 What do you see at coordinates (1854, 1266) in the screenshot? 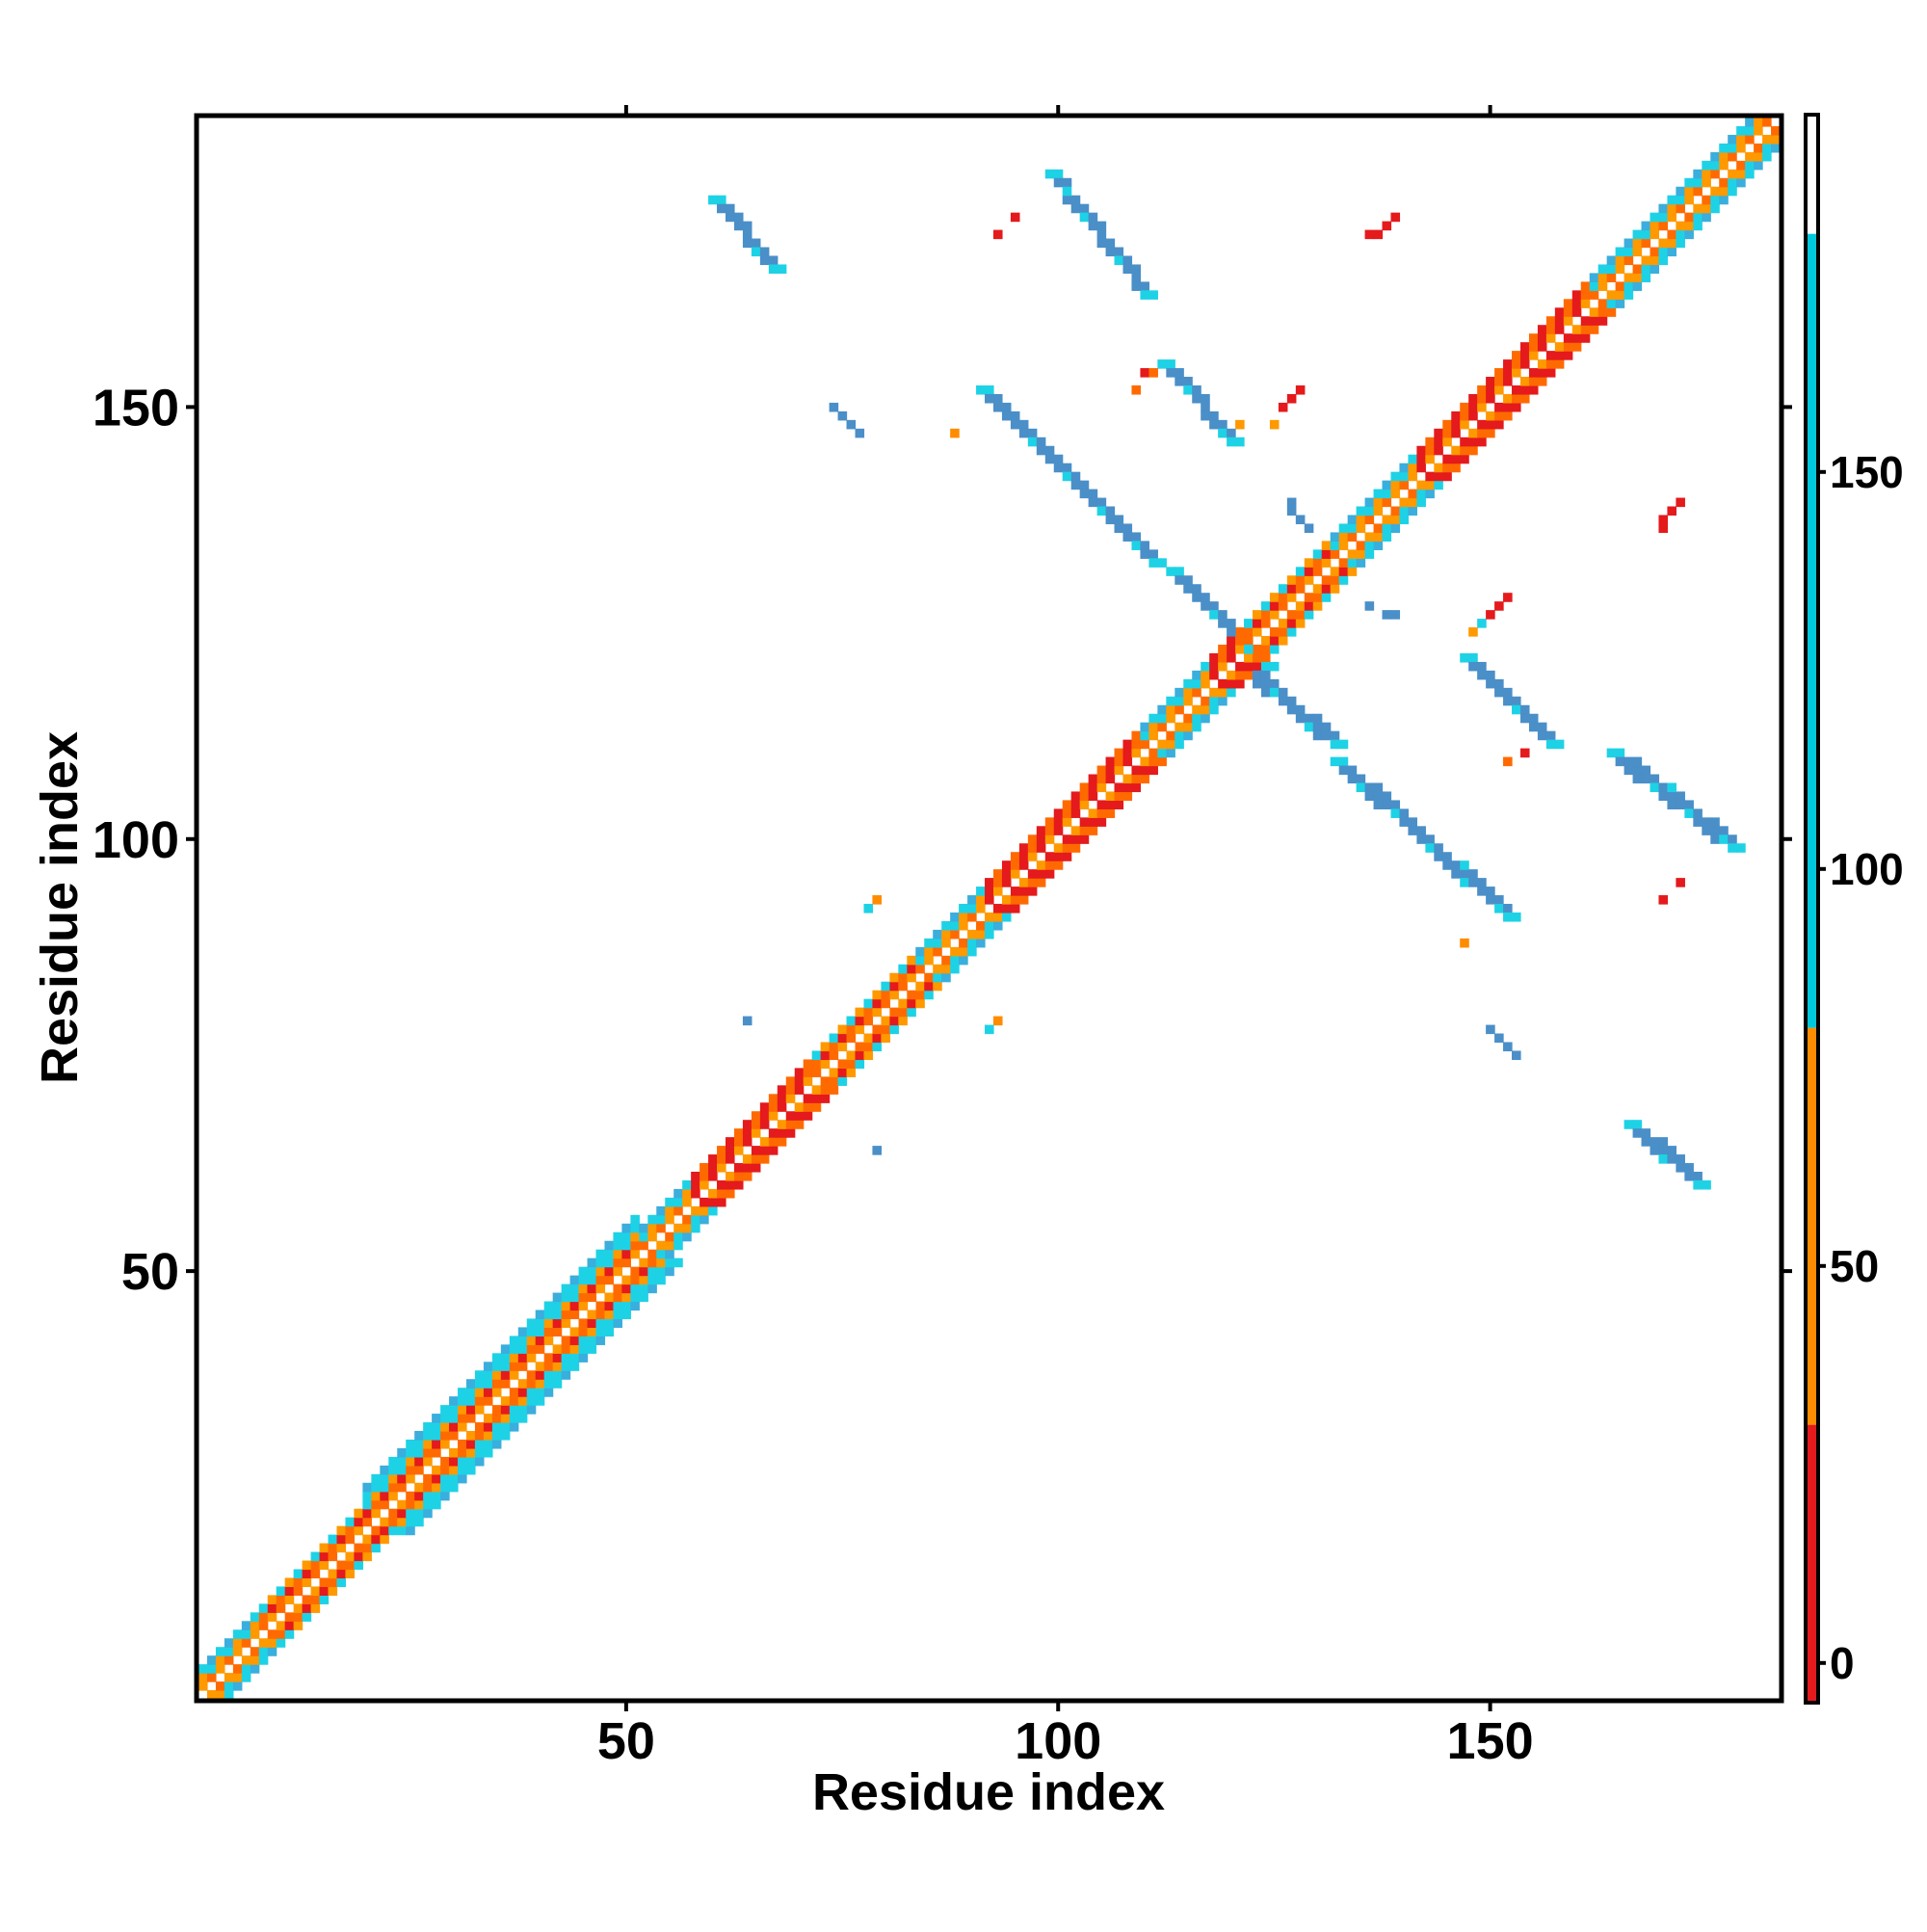
I see `colorbar-tick-label: 50` at bounding box center [1854, 1266].